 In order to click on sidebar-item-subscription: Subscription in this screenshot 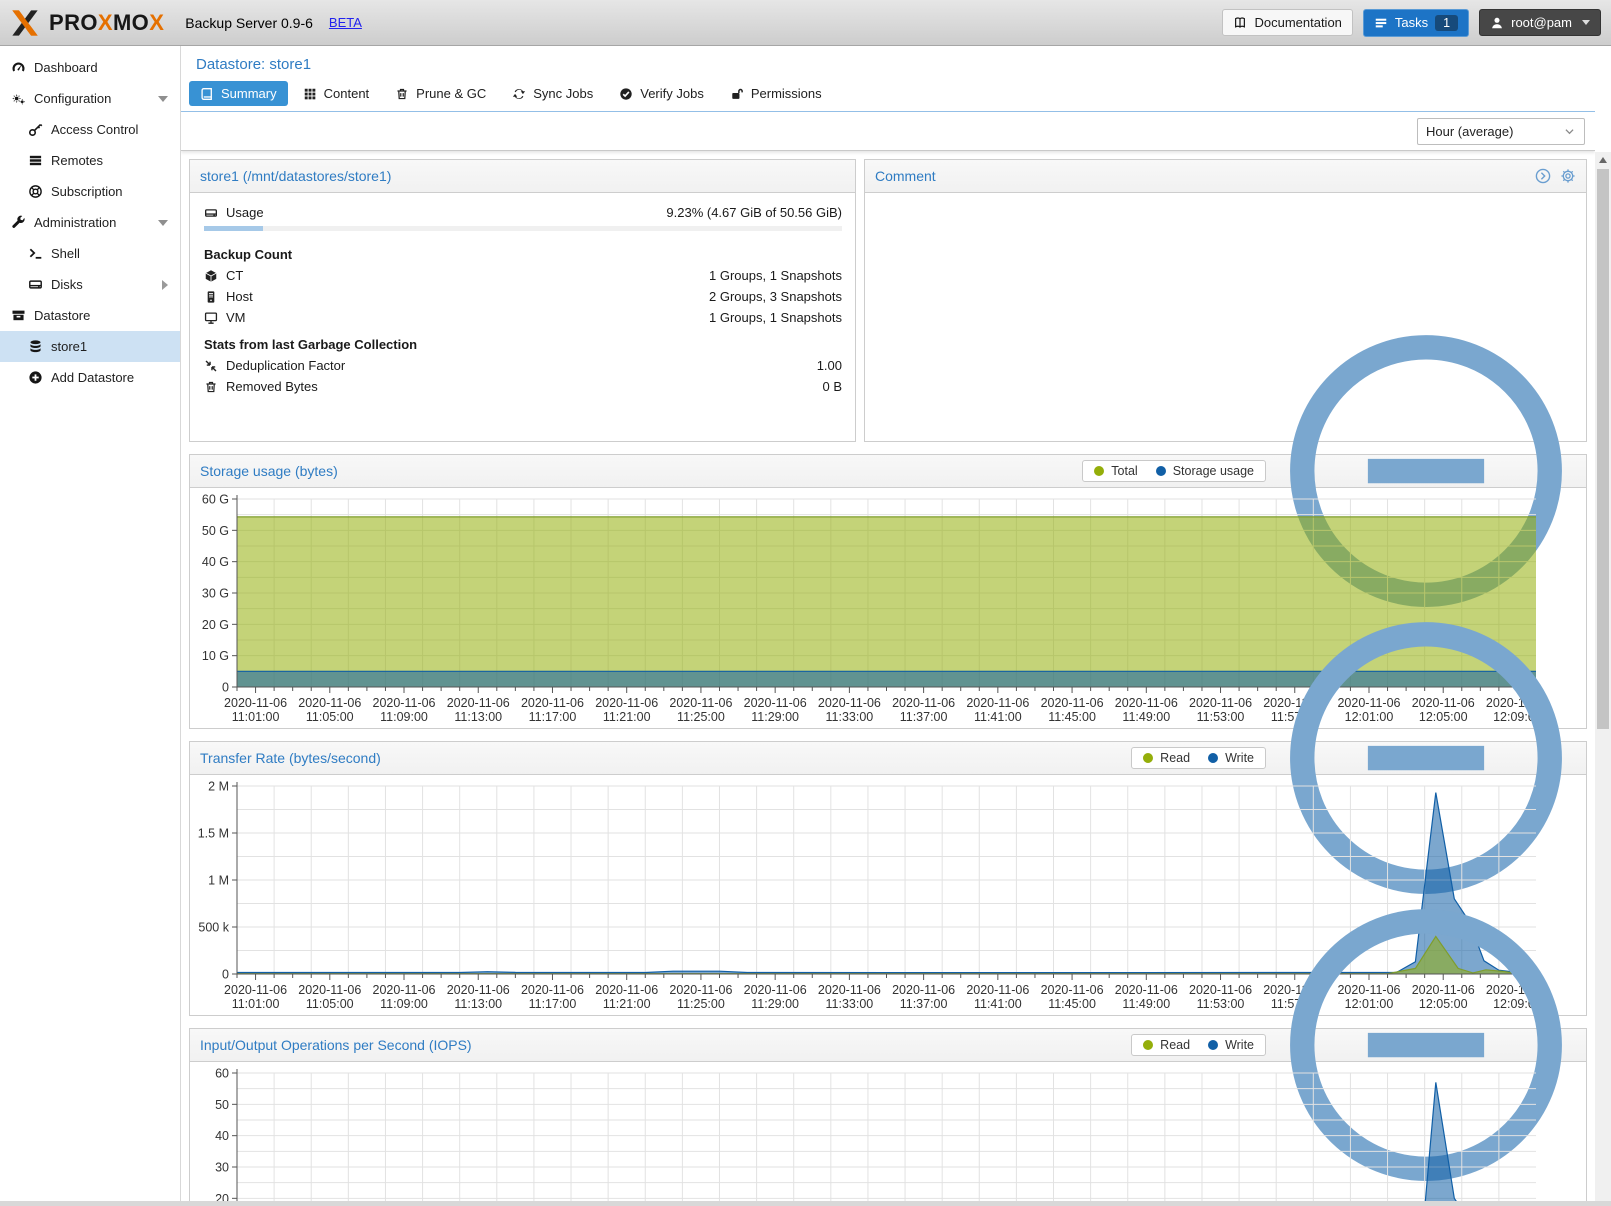, I will do `click(90, 191)`.